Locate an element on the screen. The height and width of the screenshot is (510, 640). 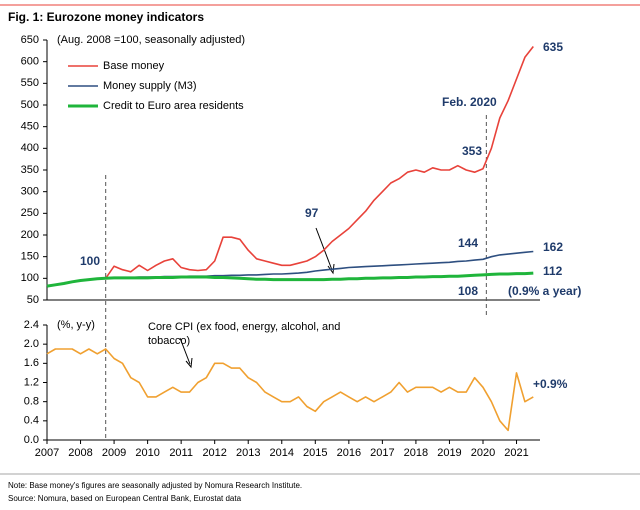
annotation: (Aug. 2008 =100, seasonally adjusted) is located at coordinates (151, 40).